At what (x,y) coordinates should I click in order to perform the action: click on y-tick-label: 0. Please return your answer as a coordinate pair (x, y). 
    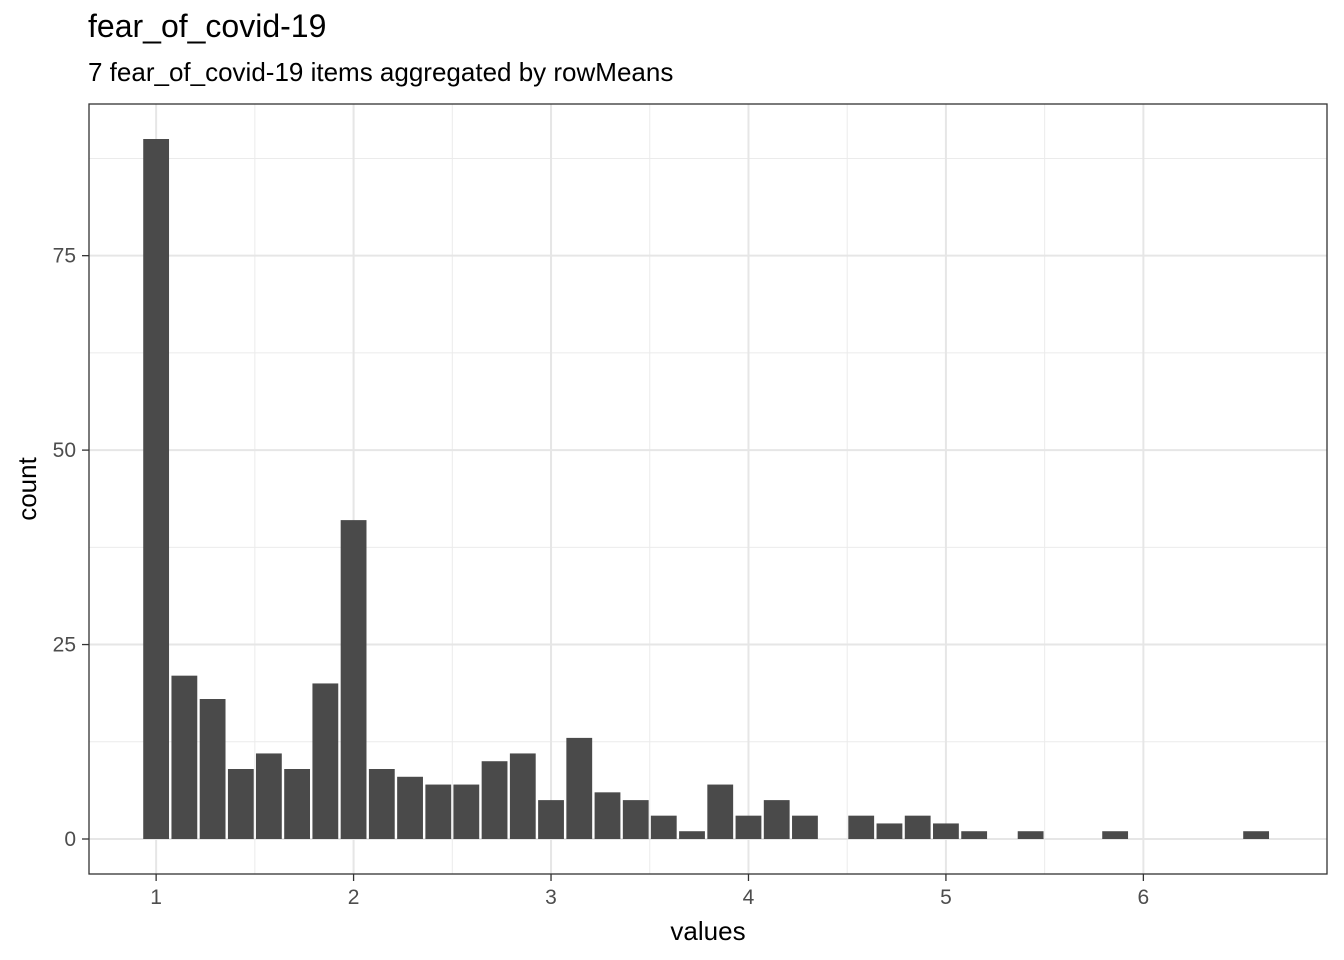
    Looking at the image, I should click on (70, 839).